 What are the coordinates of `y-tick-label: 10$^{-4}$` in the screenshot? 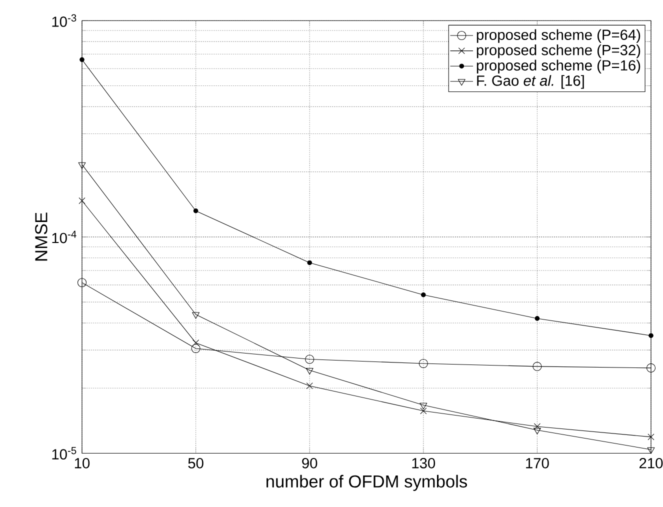 It's located at (64, 237).